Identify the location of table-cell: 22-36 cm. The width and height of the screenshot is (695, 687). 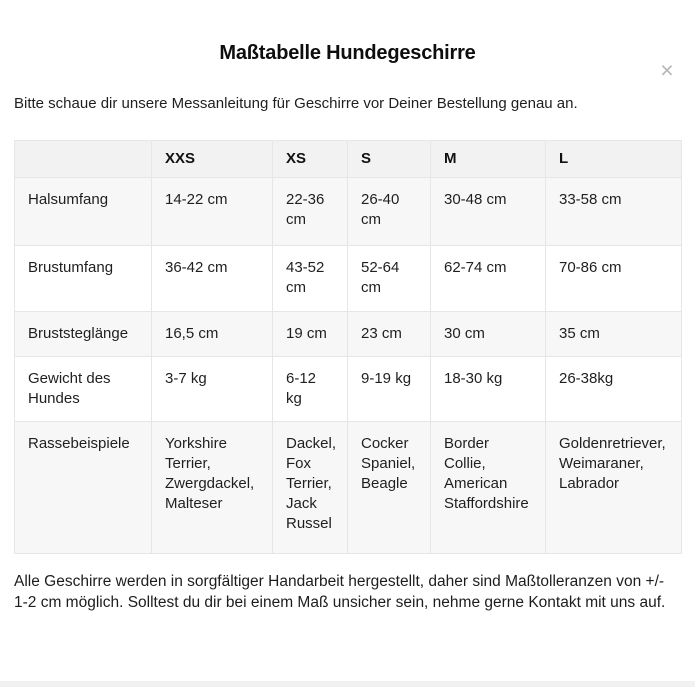
(310, 211).